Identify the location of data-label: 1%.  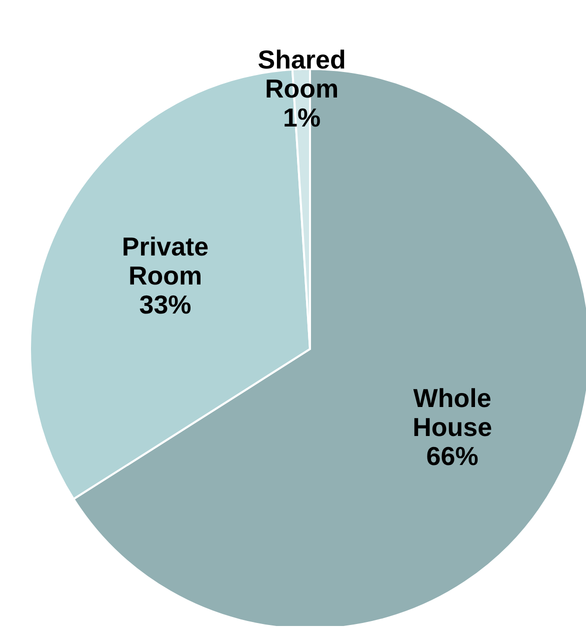
(302, 117).